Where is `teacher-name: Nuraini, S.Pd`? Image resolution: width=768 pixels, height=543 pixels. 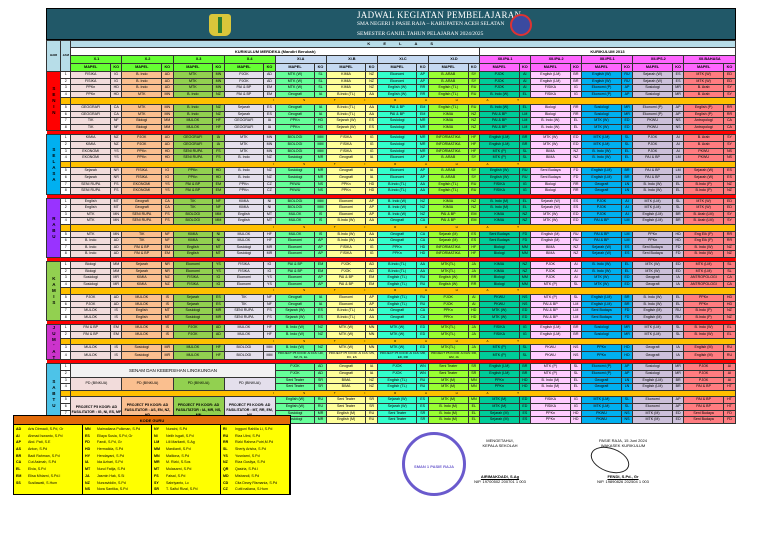 teacher-name: Nuraini, S.Pd is located at coordinates (177, 429).